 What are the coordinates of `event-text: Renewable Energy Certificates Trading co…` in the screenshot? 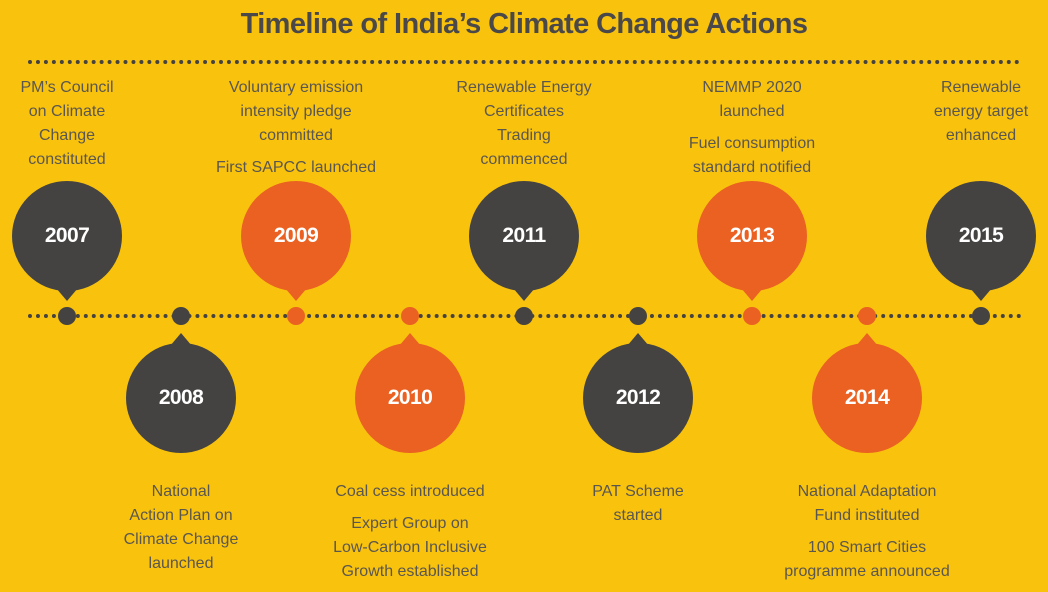 It's located at (524, 123).